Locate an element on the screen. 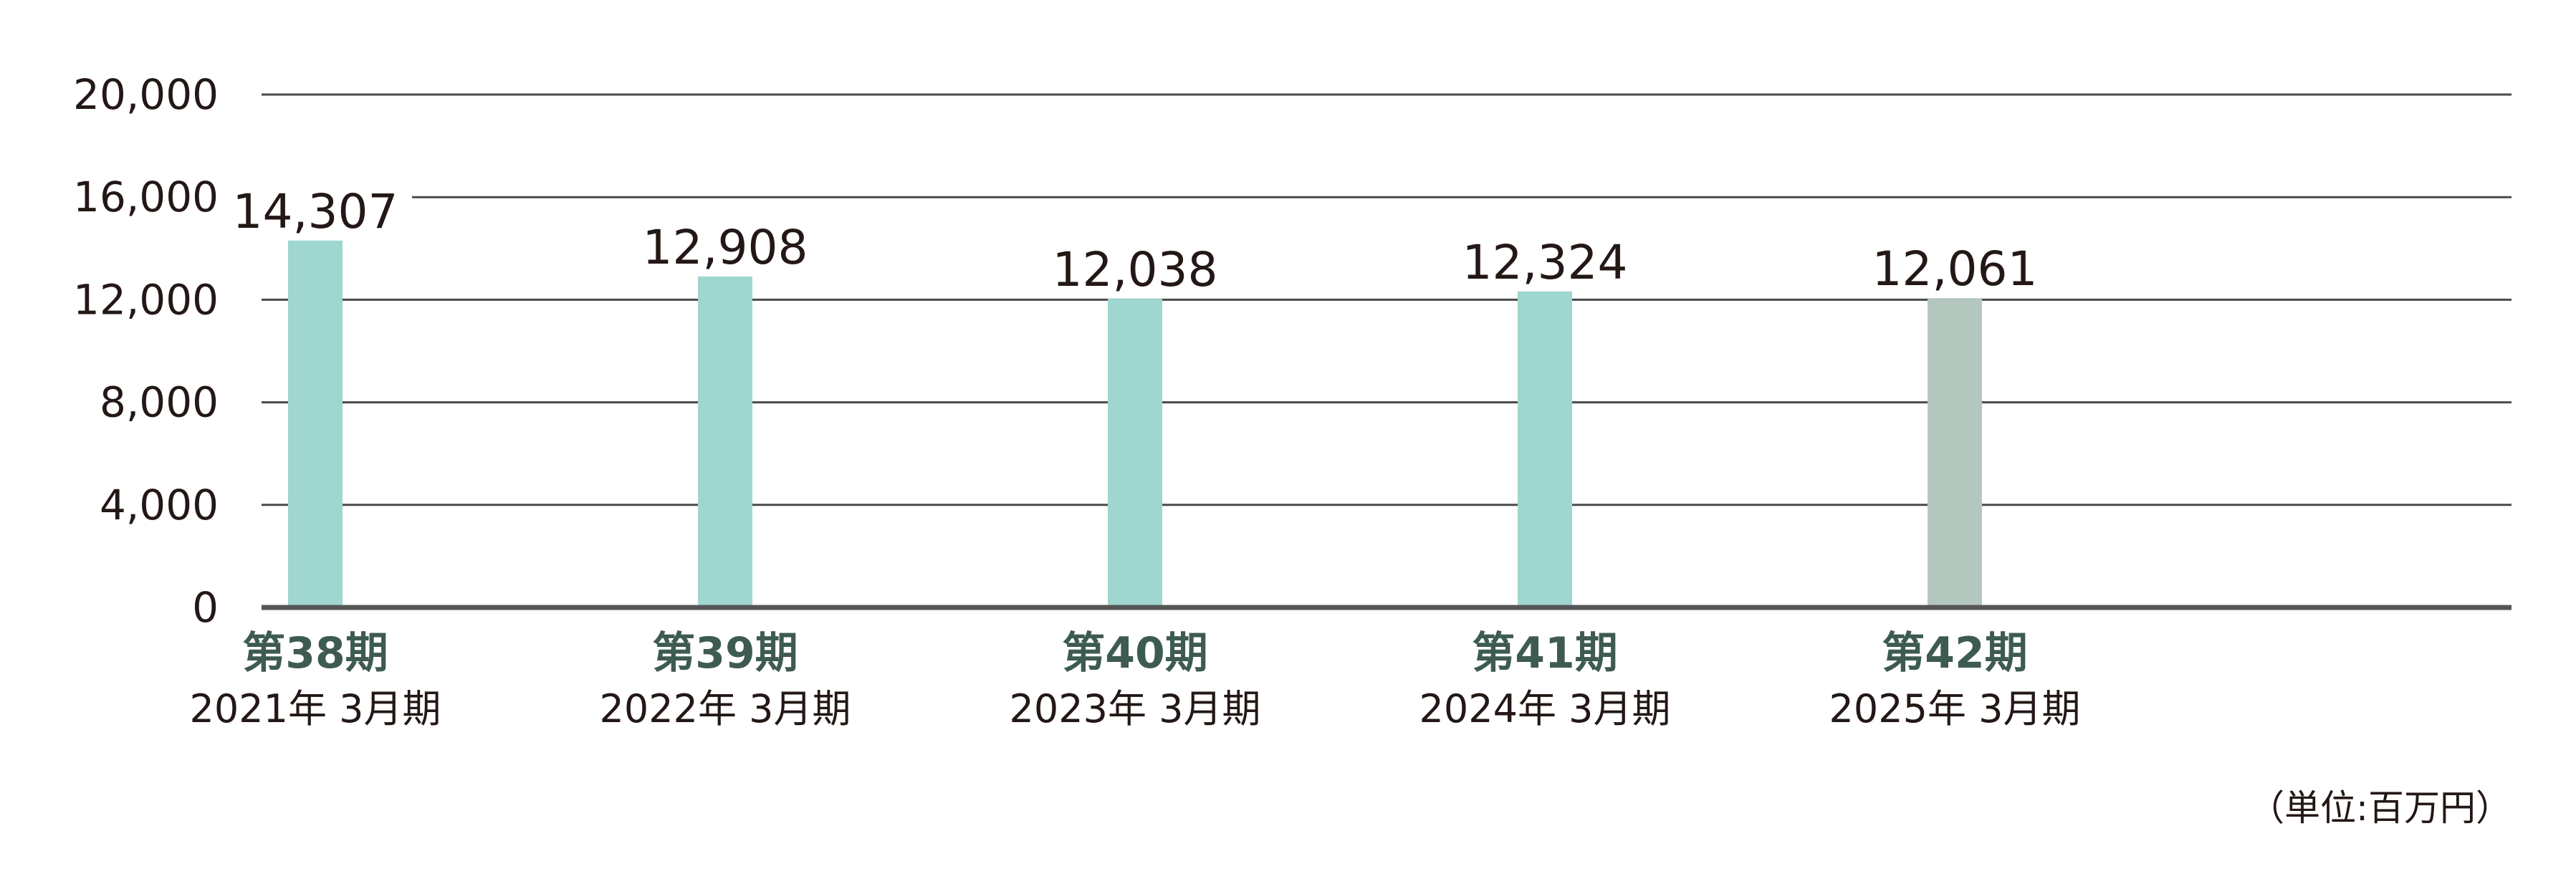 This screenshot has width=2576, height=884. period-label: 第40期 is located at coordinates (1135, 653).